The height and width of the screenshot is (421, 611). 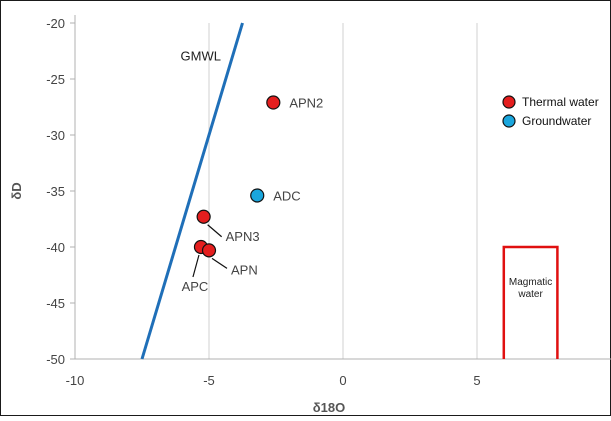 I want to click on magmatic-water-label: Magmatic, so click(x=530, y=282).